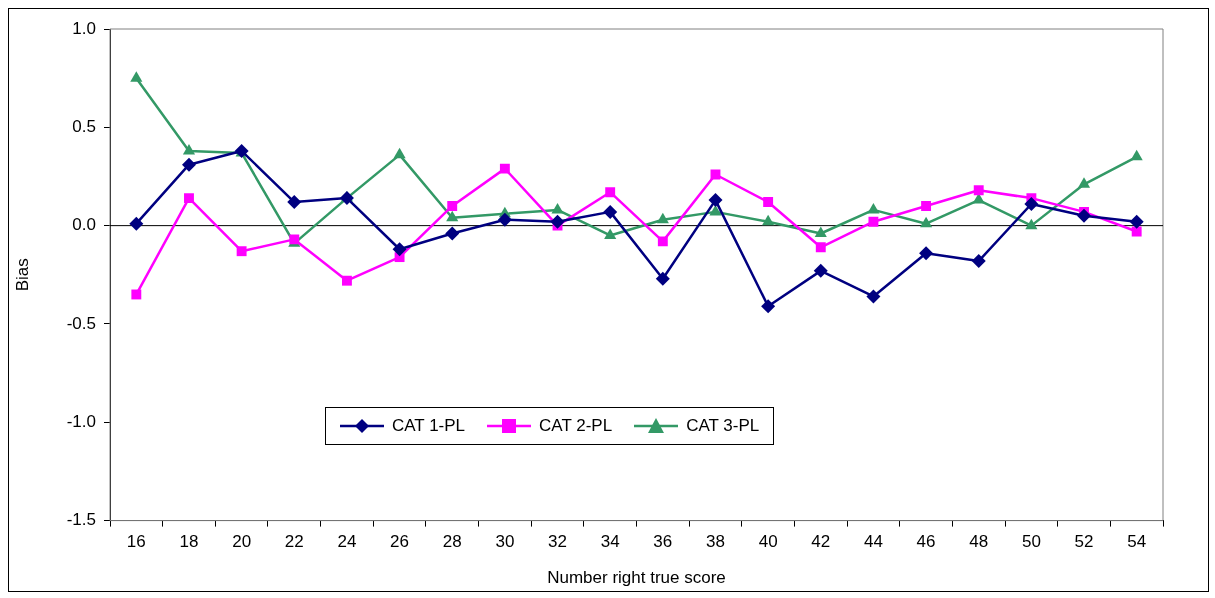 The width and height of the screenshot is (1215, 598). Describe the element at coordinates (1031, 542) in the screenshot. I see `x-tick-label: 50` at that location.